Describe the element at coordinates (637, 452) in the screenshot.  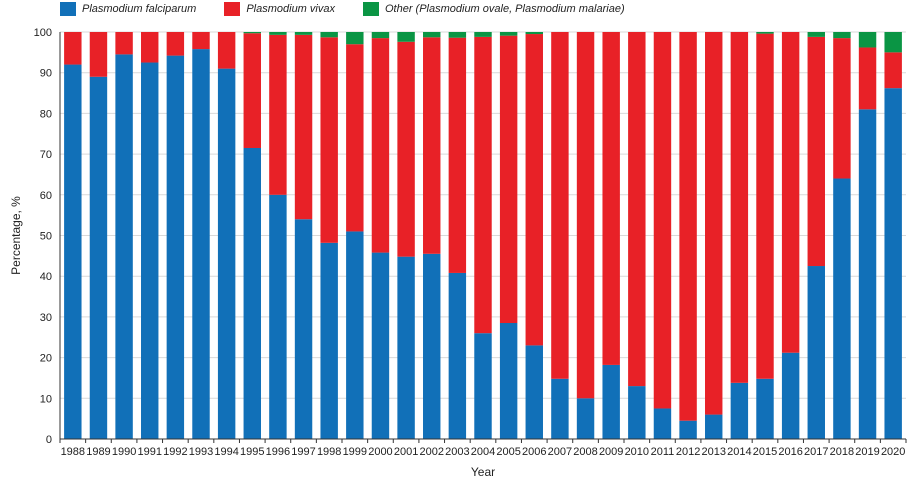
I see `x-tick-label: 2010` at that location.